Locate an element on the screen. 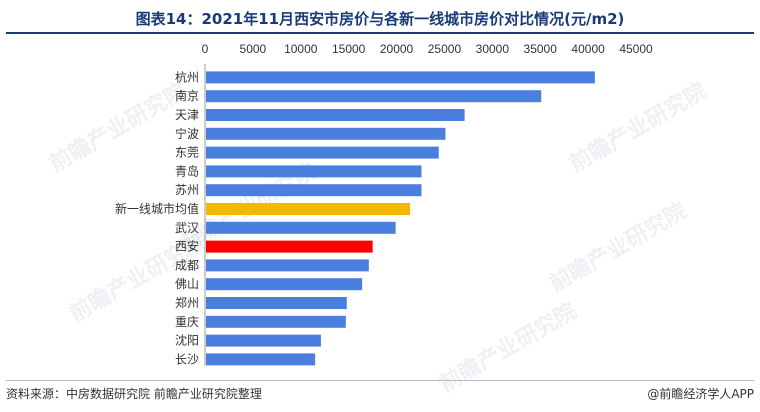 The width and height of the screenshot is (760, 412). y-category-label: 杭州 is located at coordinates (187, 76).